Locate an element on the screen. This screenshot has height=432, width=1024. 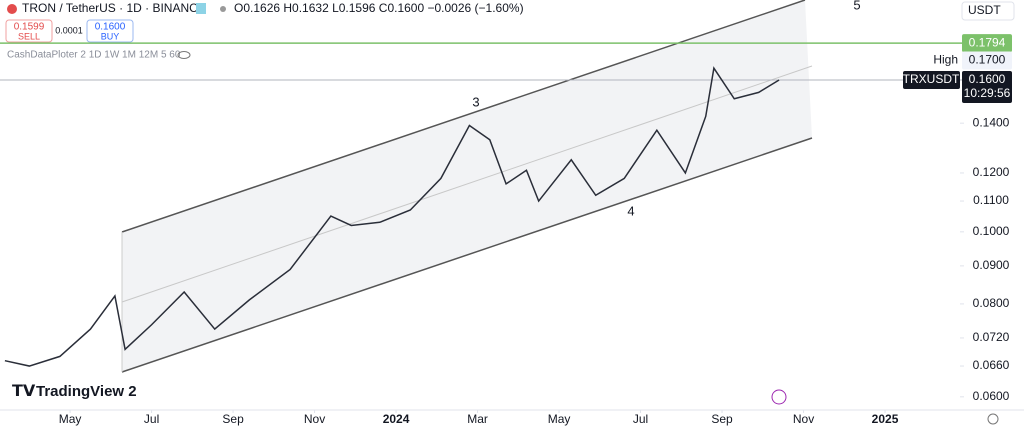
high-marker-label: 0.1700 is located at coordinates (987, 60).